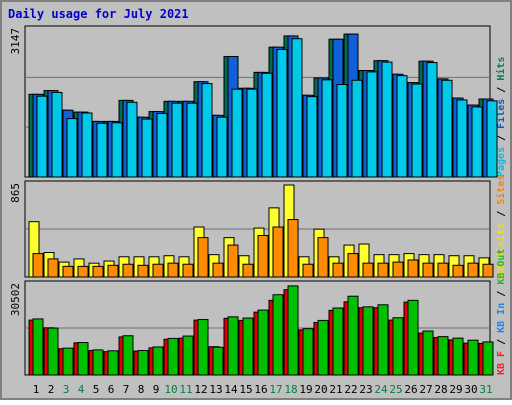 The image size is (512, 405). What do you see at coordinates (231, 389) in the screenshot?
I see `x-tick-label: 14` at bounding box center [231, 389].